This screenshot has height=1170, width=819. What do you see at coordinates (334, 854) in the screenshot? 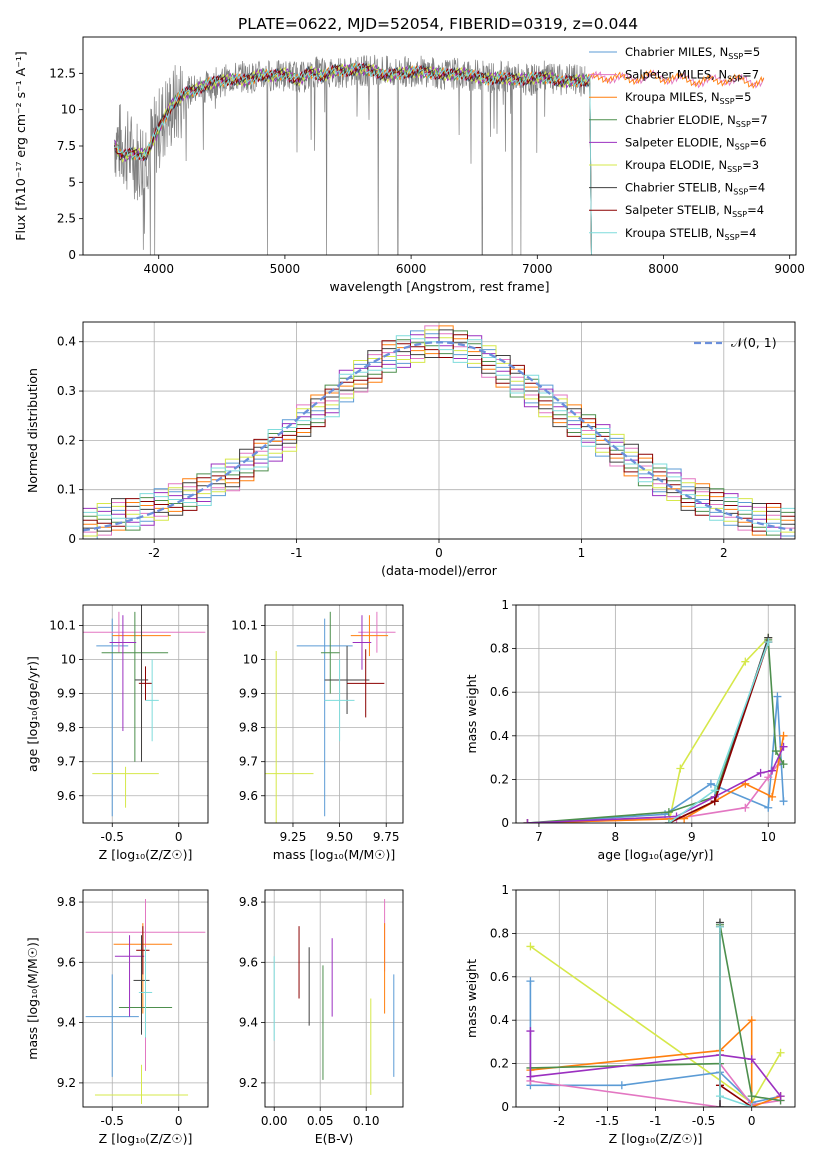
I see `x-axis-label: mass [log₁₀(M/M☉)]` at bounding box center [334, 854].